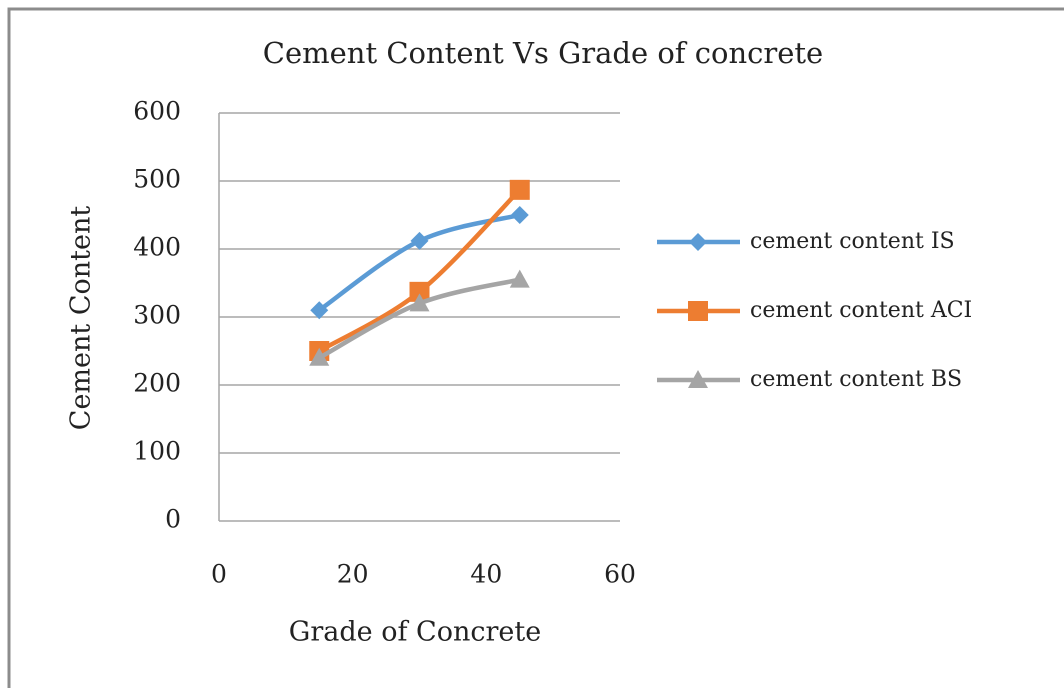 The image size is (1064, 688). I want to click on y-tick-label: 200, so click(157, 383).